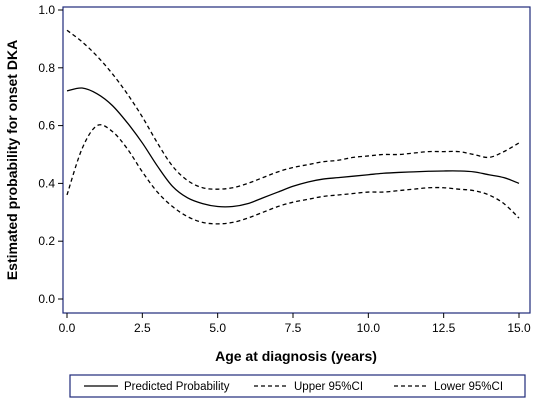 Image resolution: width=536 pixels, height=401 pixels. I want to click on x-tick-label: 0.0, so click(67, 328).